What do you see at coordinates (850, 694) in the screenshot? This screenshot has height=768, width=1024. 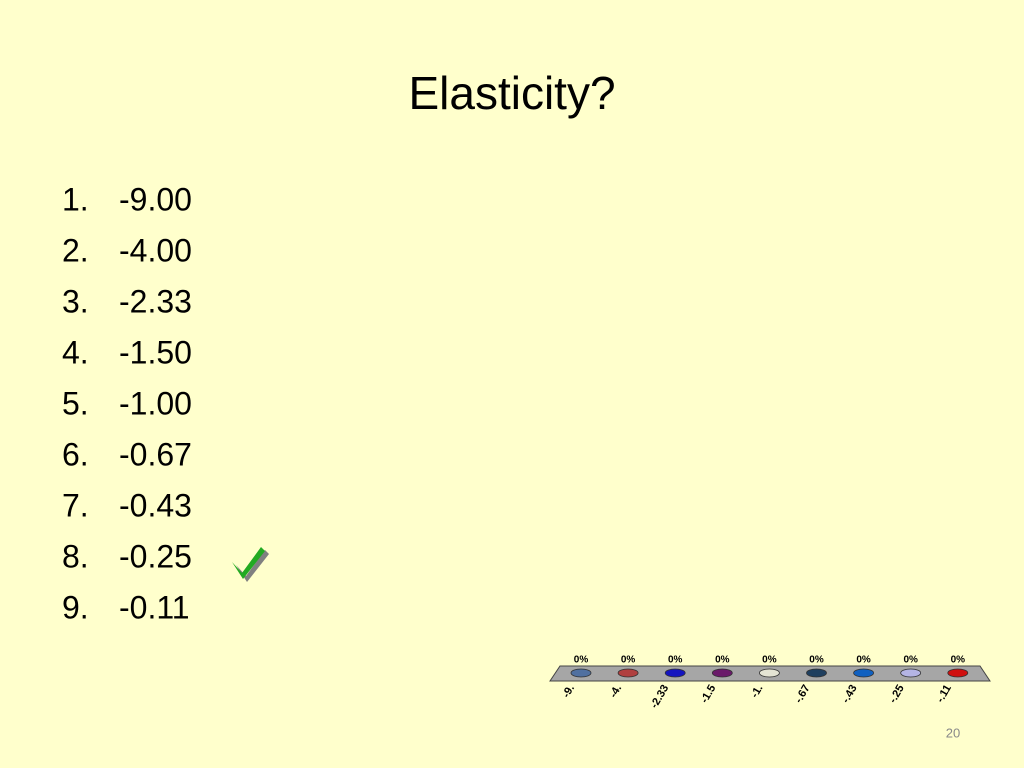 I see `x-tick-label: -.43` at bounding box center [850, 694].